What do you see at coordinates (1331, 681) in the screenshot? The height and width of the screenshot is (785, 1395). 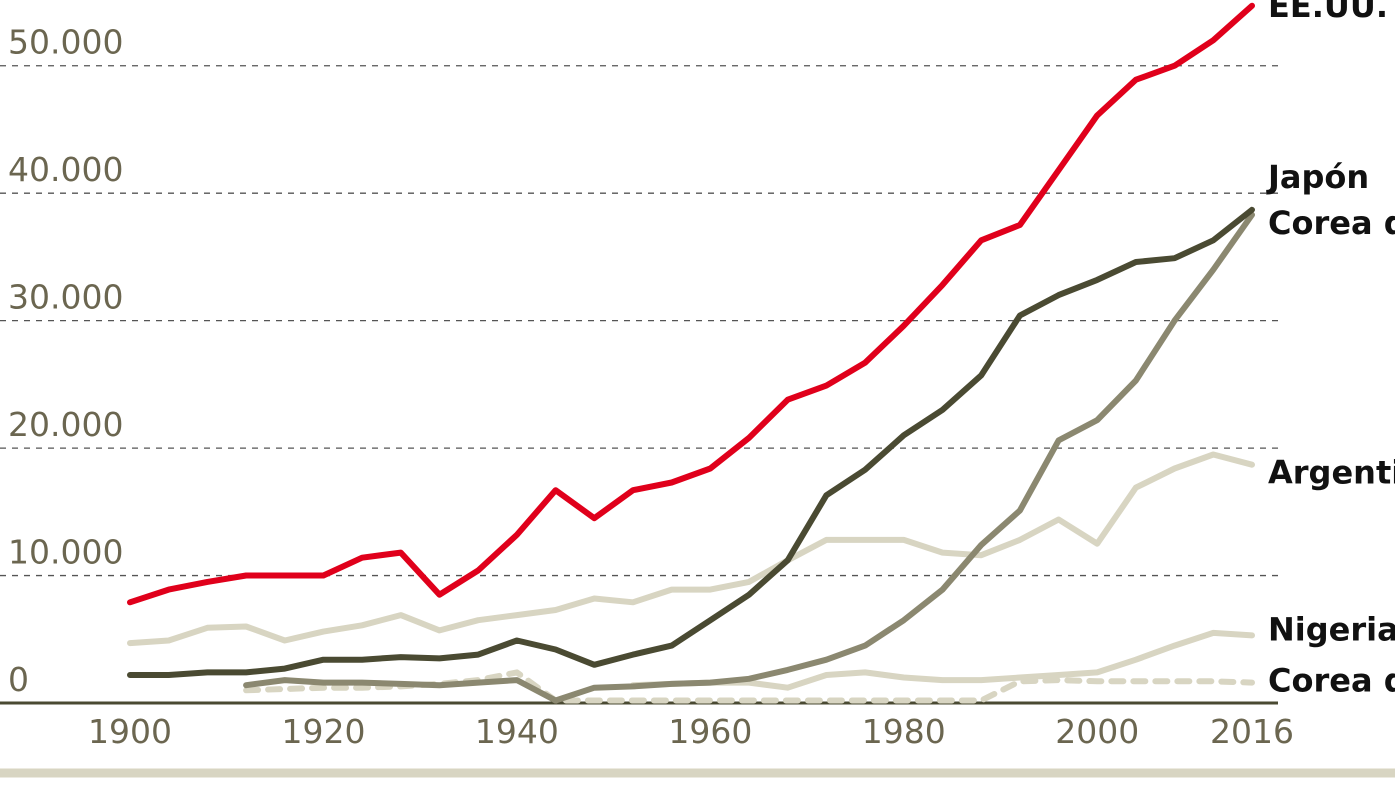 I see `series-label: Corea del Norte` at bounding box center [1331, 681].